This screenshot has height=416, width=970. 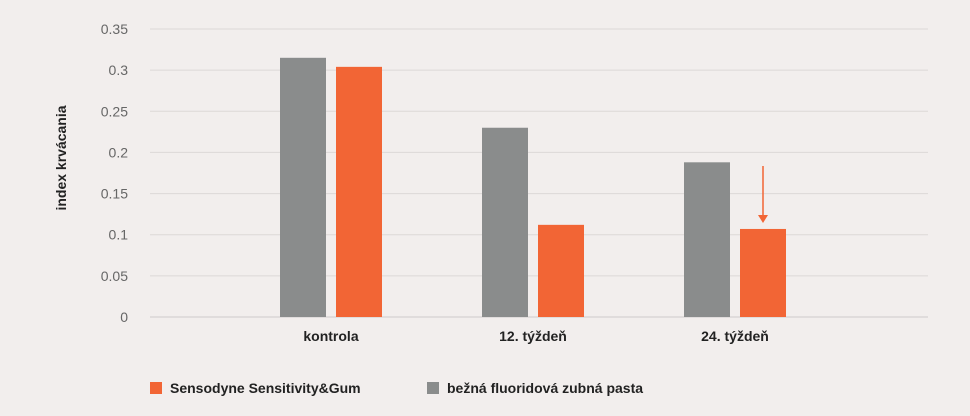 What do you see at coordinates (114, 111) in the screenshot?
I see `y-tick-label: 0.25` at bounding box center [114, 111].